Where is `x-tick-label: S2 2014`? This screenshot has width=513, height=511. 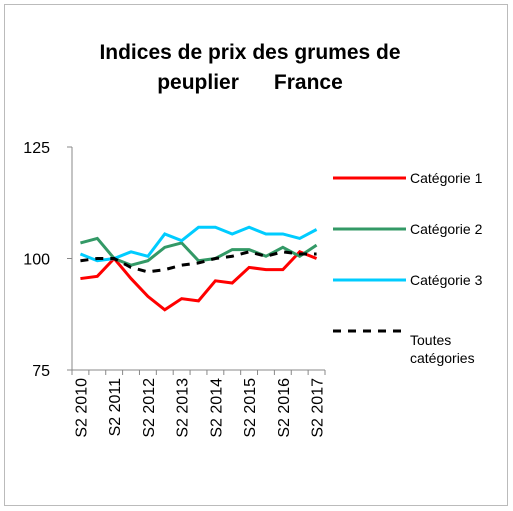 x-tick-label: S2 2014 is located at coordinates (216, 408).